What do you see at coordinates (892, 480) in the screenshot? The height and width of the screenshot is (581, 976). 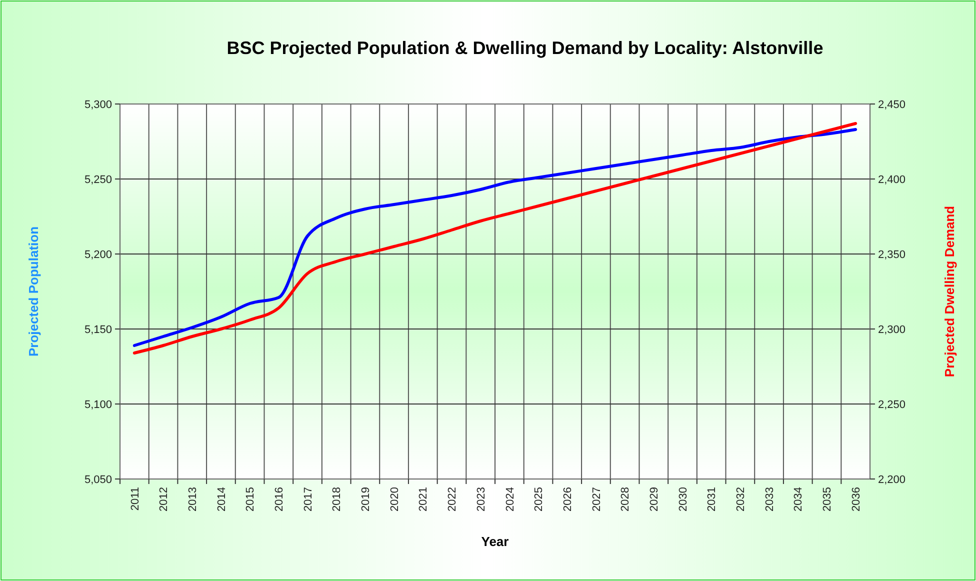 I see `y2-tick-label: 2,200` at bounding box center [892, 480].